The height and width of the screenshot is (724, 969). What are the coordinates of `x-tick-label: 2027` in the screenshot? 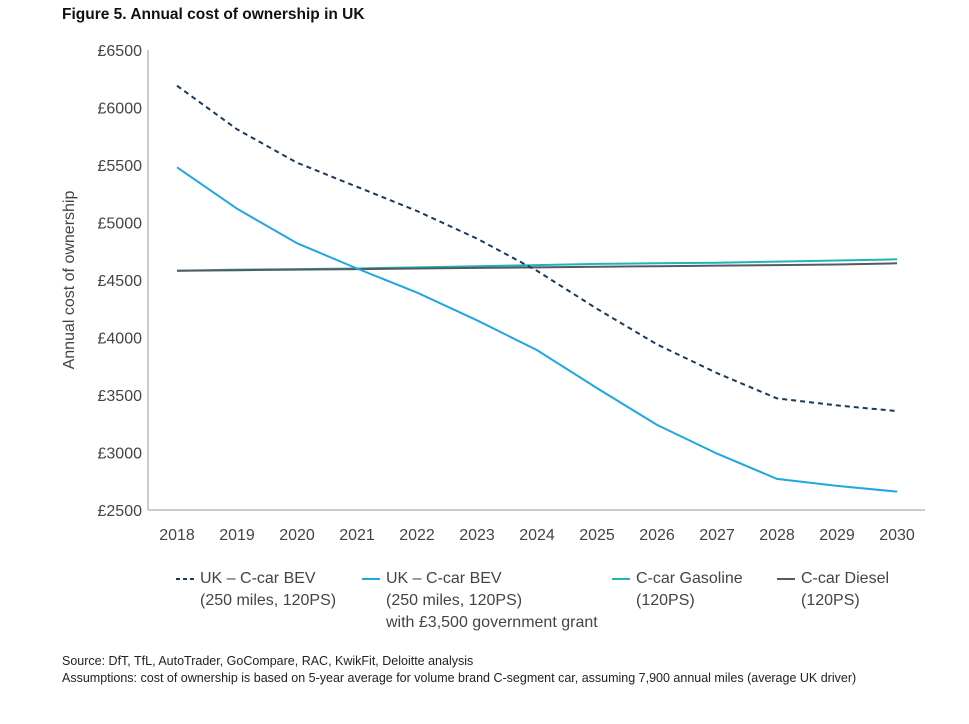 It's located at (717, 535).